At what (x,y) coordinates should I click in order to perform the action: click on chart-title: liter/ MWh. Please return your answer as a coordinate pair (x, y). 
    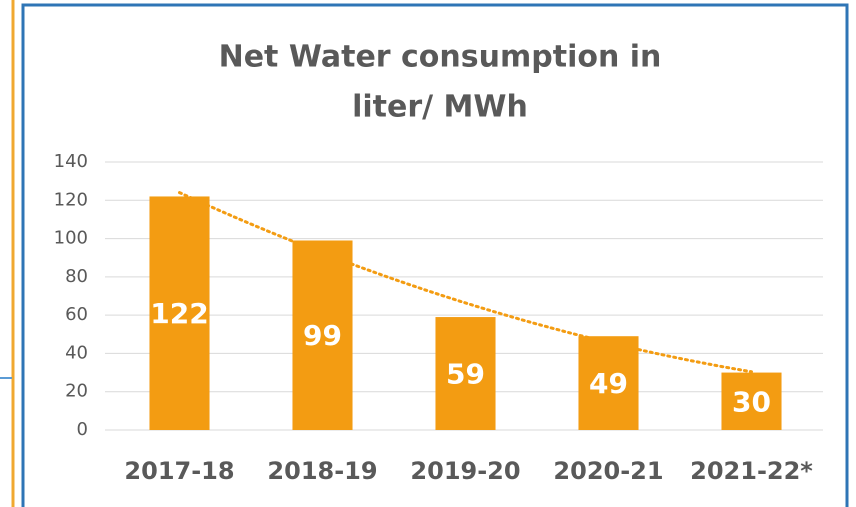
    Looking at the image, I should click on (440, 107).